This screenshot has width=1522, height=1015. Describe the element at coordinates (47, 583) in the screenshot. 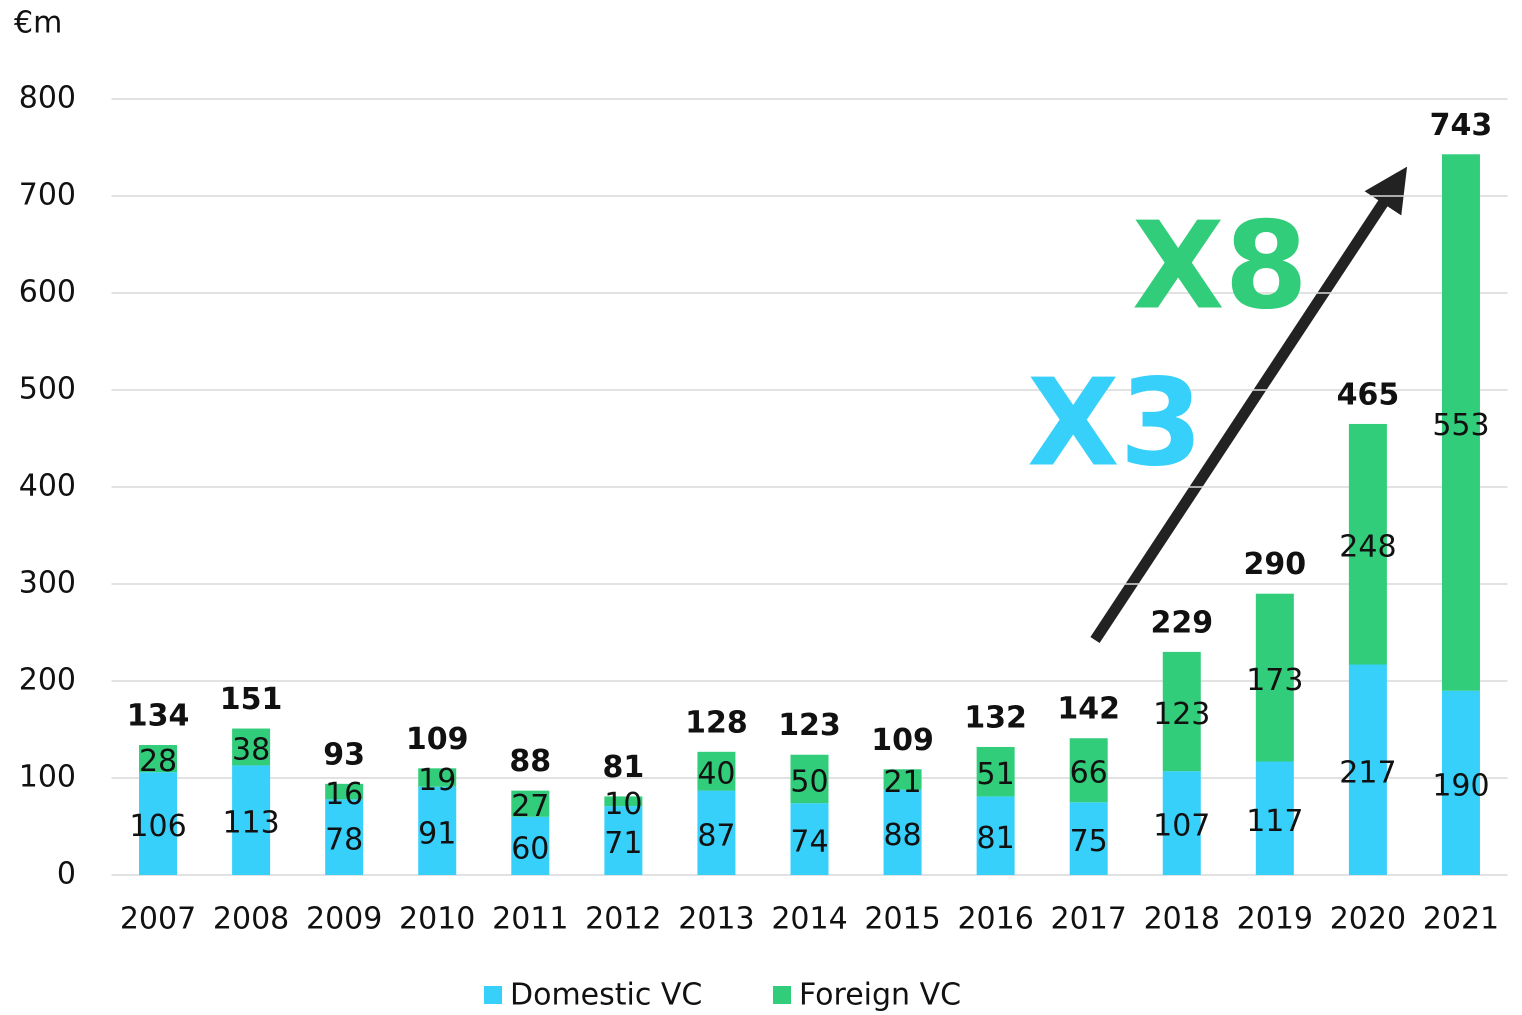

I see `y-tick-label: 300` at that location.